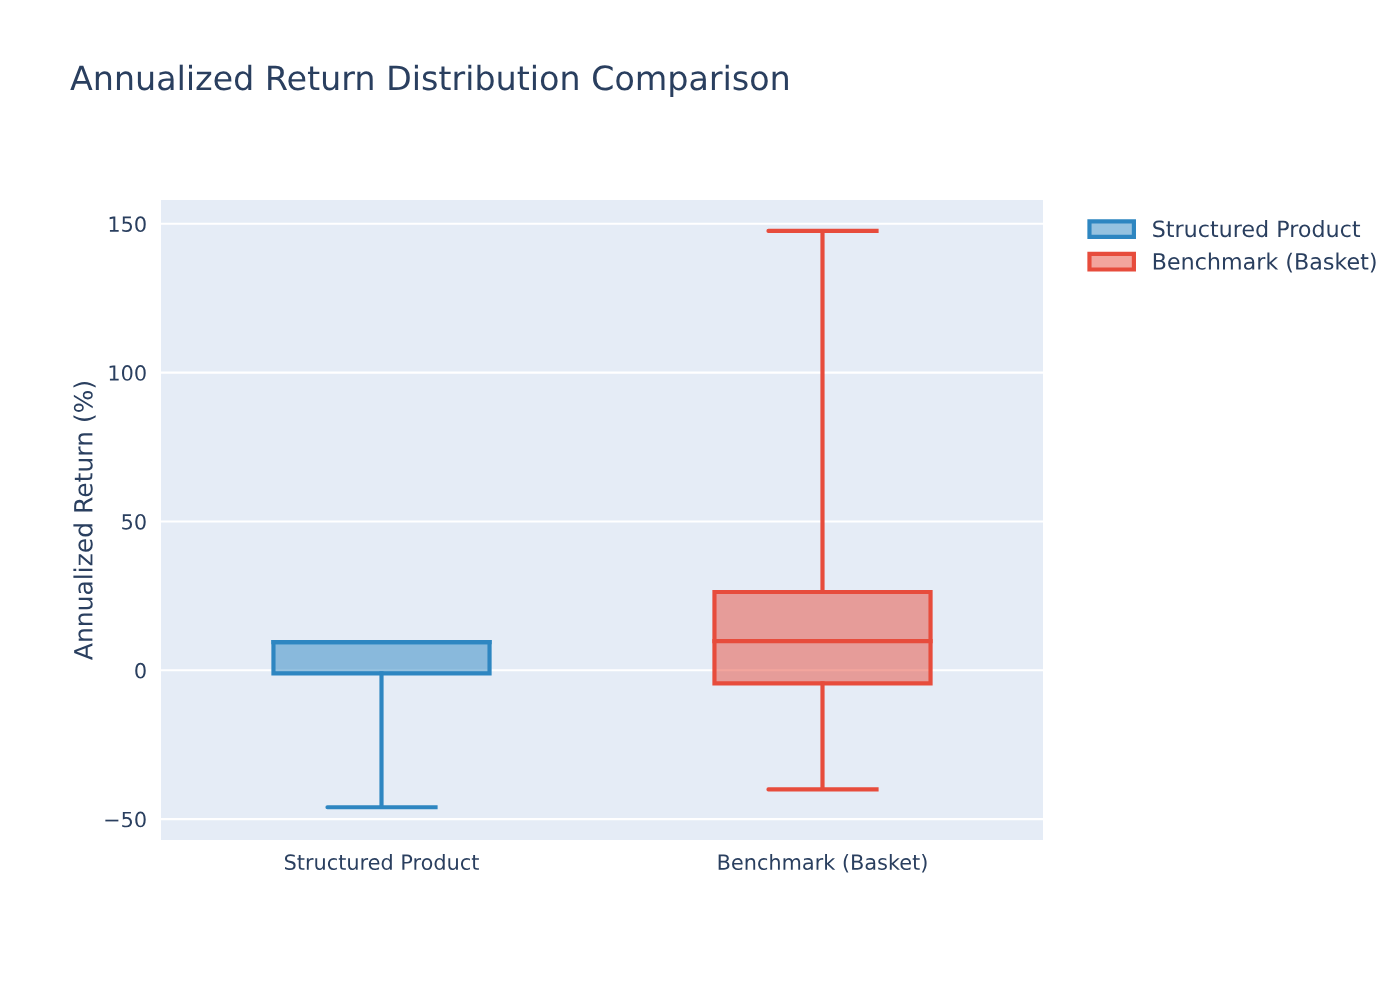  I want to click on y-tick-label: 0, so click(140, 670).